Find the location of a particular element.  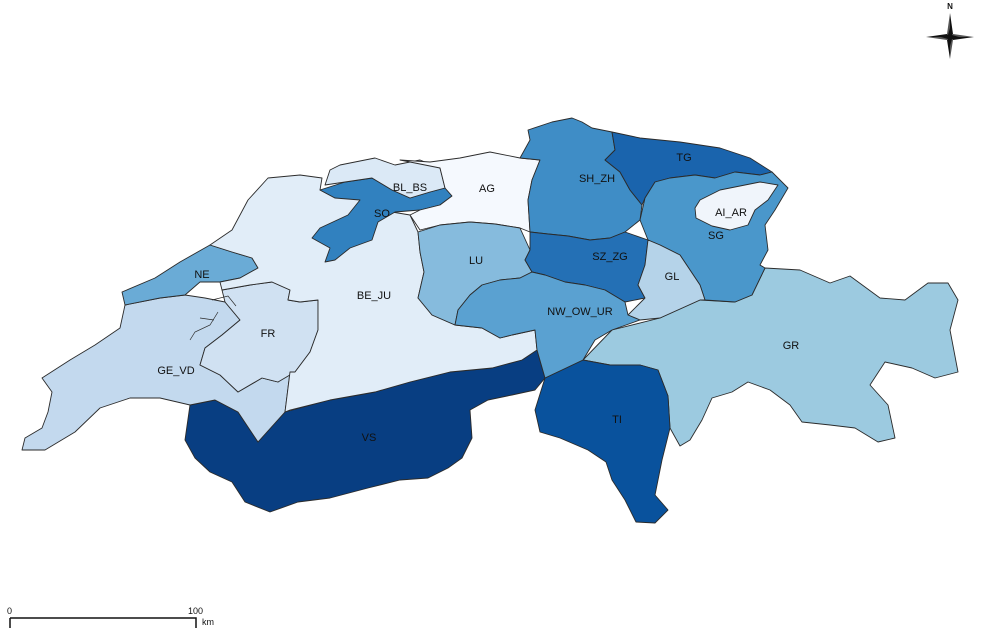

scale-line is located at coordinates (103, 622).